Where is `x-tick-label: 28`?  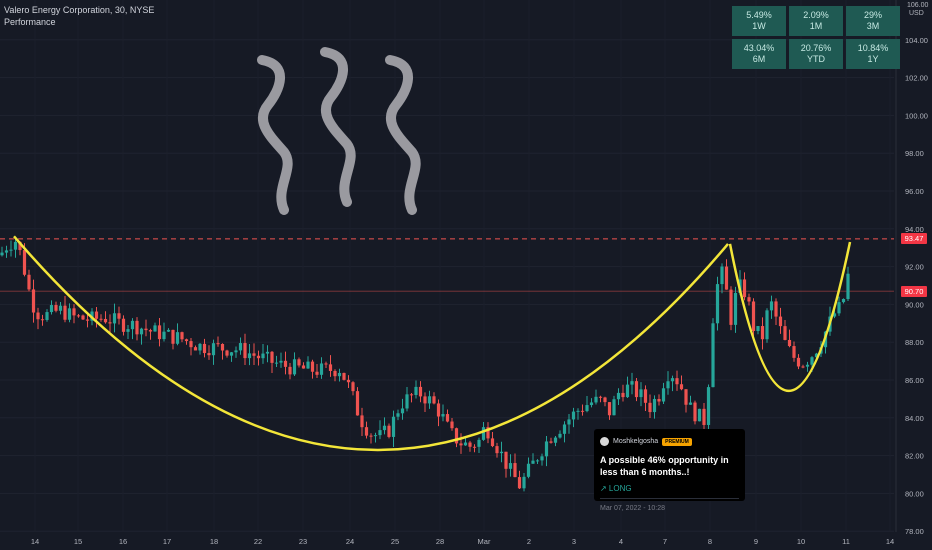
x-tick-label: 28 is located at coordinates (440, 541).